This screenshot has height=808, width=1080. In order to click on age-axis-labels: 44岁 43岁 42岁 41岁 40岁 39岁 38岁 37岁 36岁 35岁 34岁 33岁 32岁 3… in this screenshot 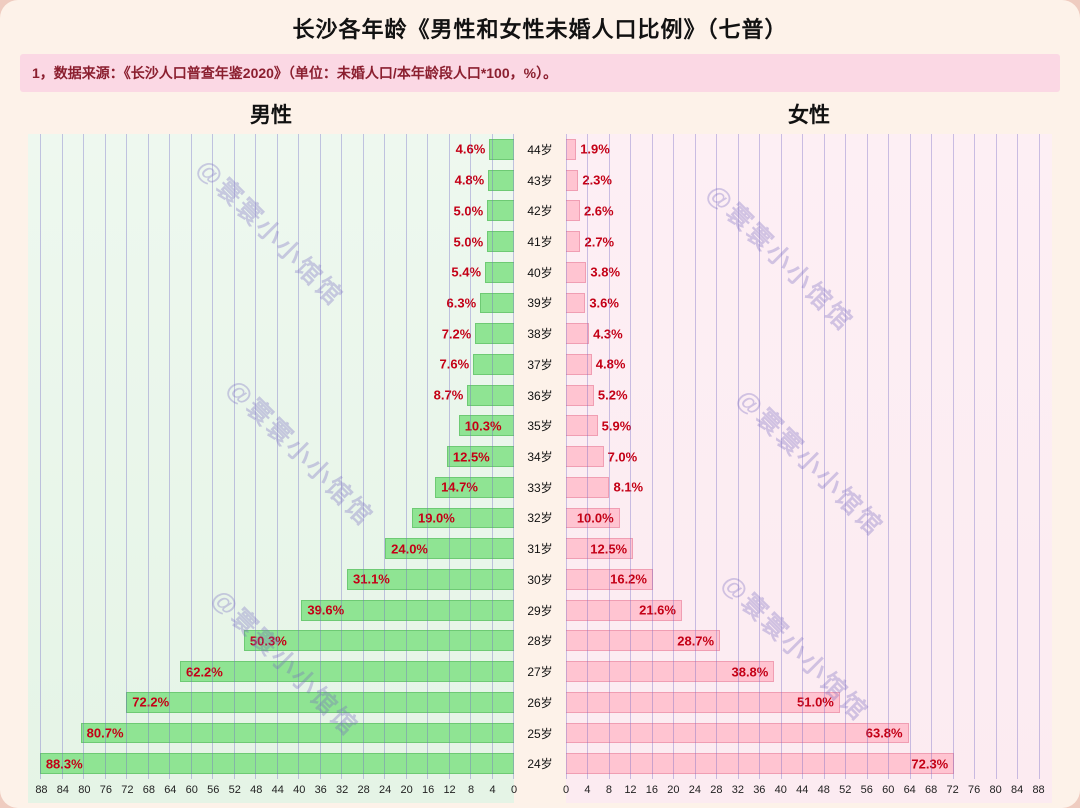, I will do `click(540, 456)`.